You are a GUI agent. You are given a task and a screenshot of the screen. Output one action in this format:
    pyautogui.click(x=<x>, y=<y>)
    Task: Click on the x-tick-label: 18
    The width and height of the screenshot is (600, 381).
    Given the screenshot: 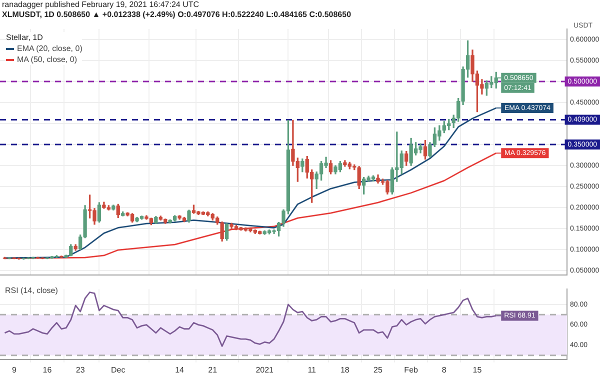 What is the action you would take?
    pyautogui.click(x=345, y=369)
    